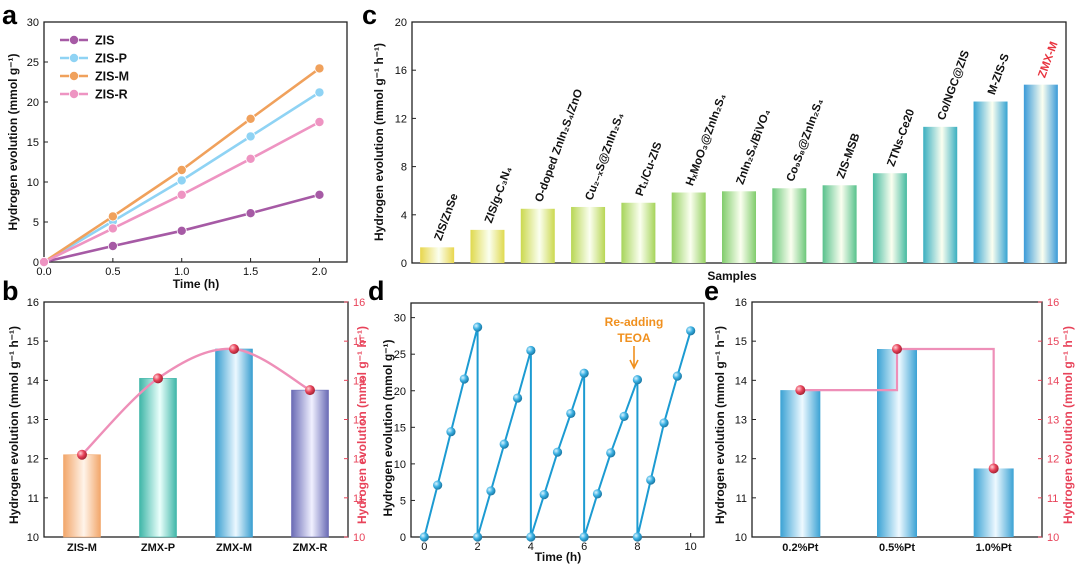 The height and width of the screenshot is (564, 1080). Describe the element at coordinates (111, 59) in the screenshot. I see `panel-a-legend-label: ZIS-P` at that location.